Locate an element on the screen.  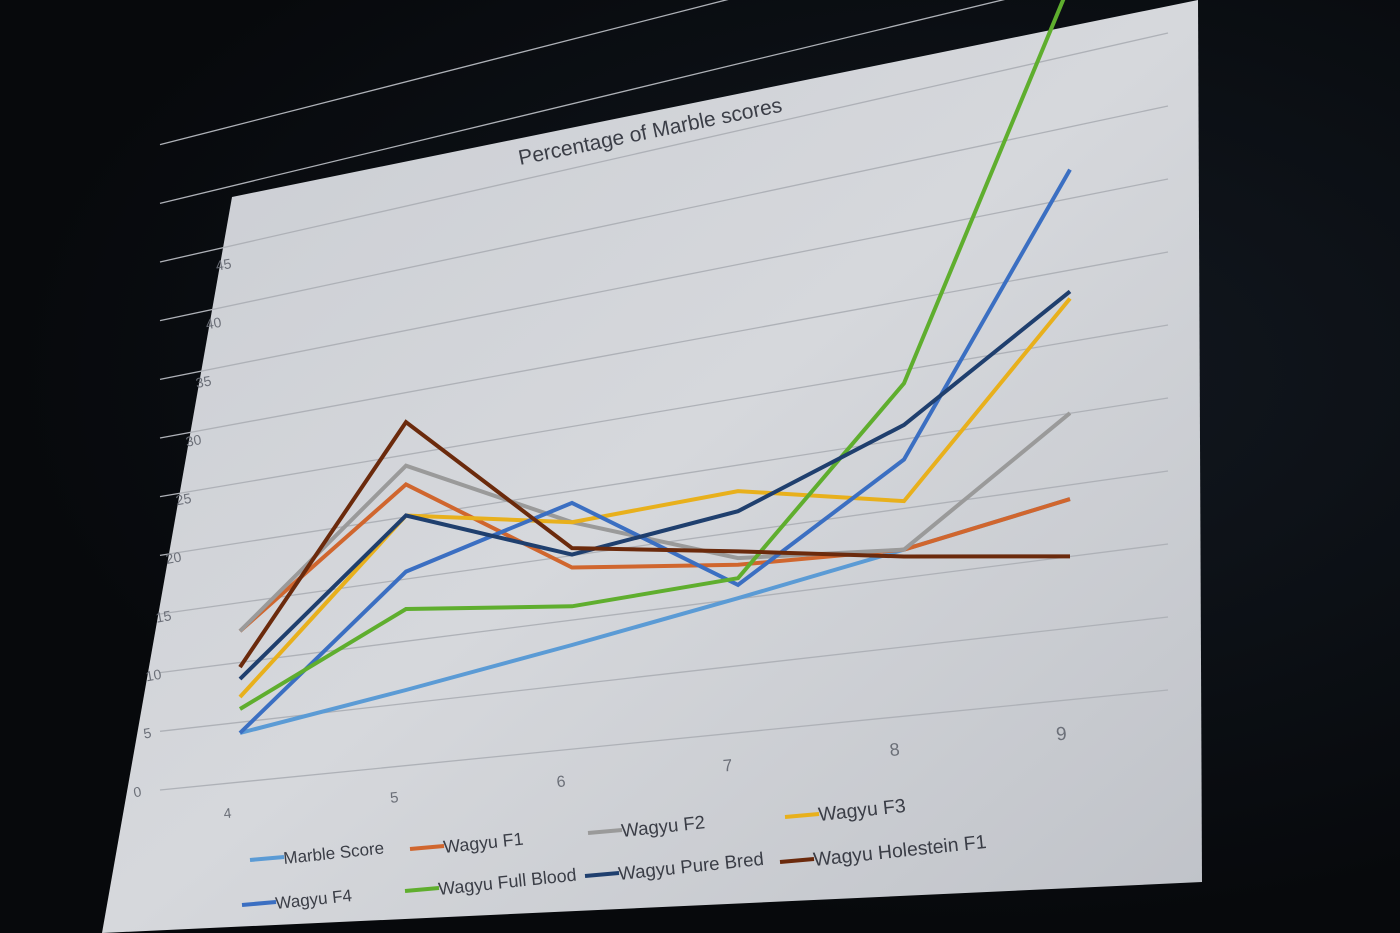
y-axis-ticks: 0 5 10 15 20 25 30 35 40 45 is located at coordinates (182, 527).